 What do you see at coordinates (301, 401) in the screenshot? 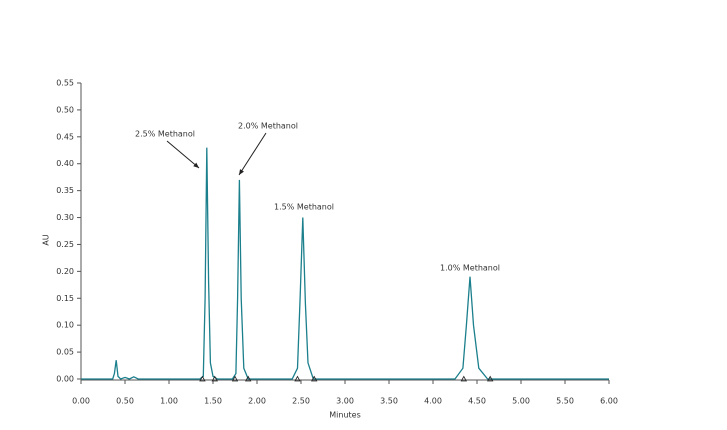
I see `x-tick-label: 2.50` at bounding box center [301, 401].